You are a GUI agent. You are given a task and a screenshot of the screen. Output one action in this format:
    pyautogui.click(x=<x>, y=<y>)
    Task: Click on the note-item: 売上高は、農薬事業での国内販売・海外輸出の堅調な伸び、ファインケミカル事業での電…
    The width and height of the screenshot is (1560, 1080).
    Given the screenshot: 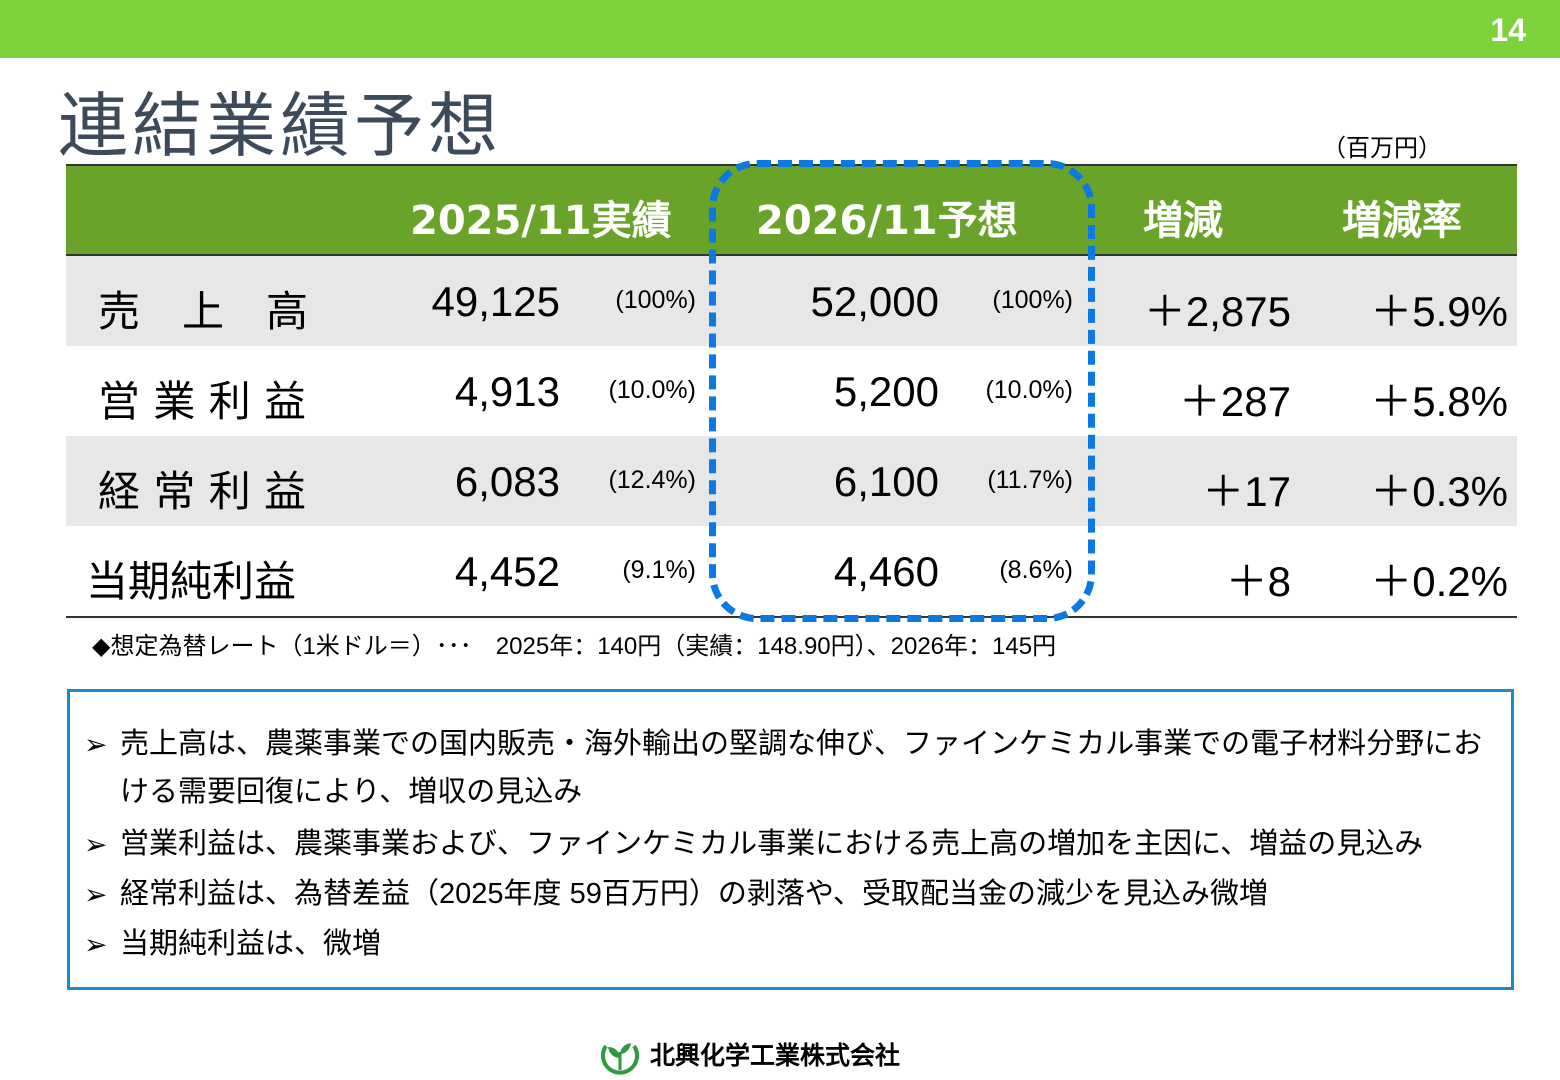 What is the action you would take?
    pyautogui.click(x=801, y=768)
    